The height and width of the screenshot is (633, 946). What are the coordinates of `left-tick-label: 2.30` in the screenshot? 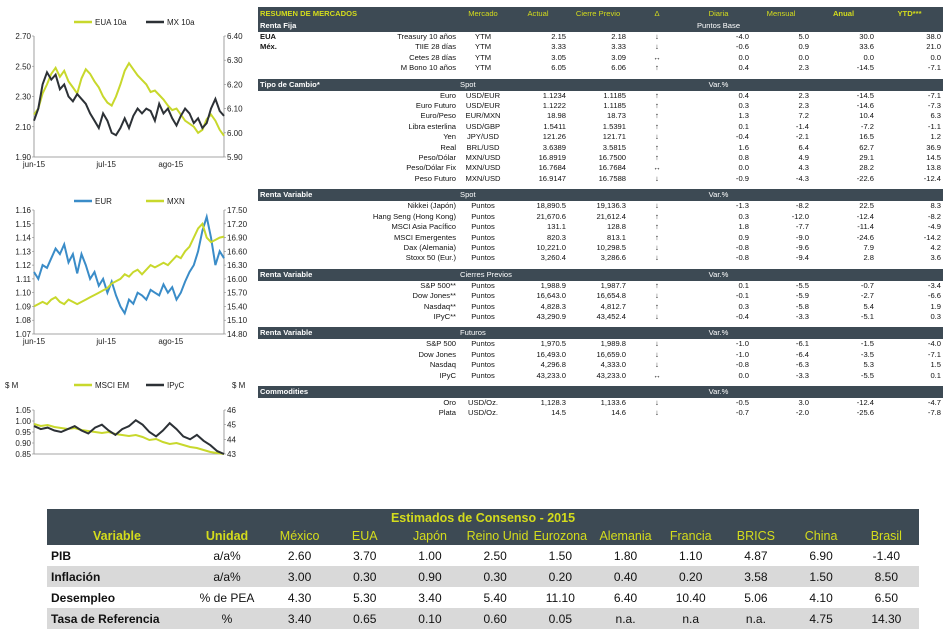 It's located at (23, 97).